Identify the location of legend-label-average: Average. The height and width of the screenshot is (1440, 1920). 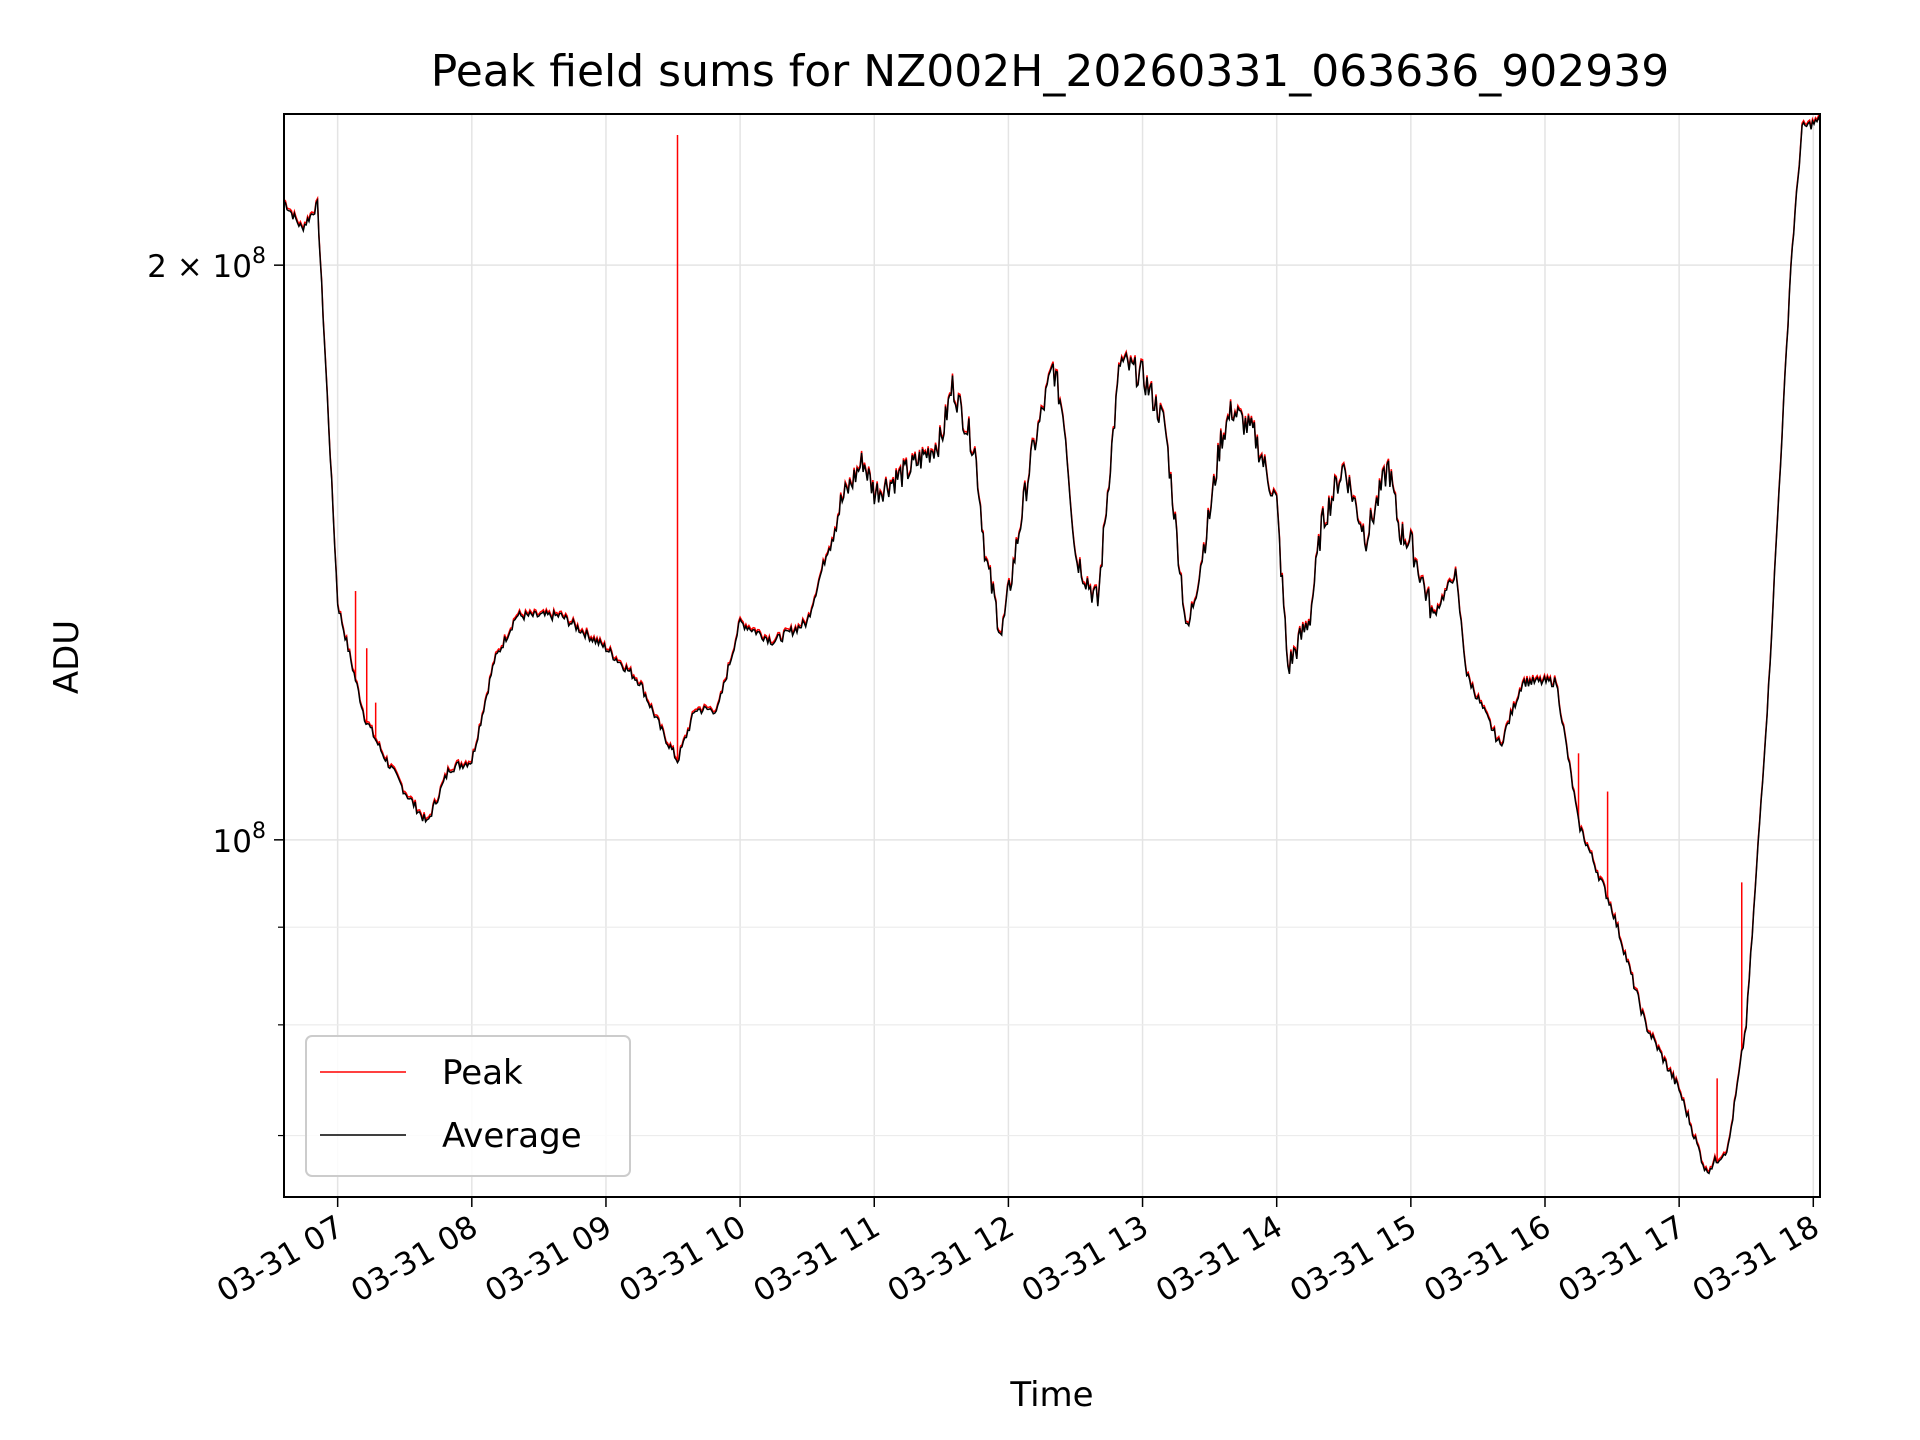
(512, 1136).